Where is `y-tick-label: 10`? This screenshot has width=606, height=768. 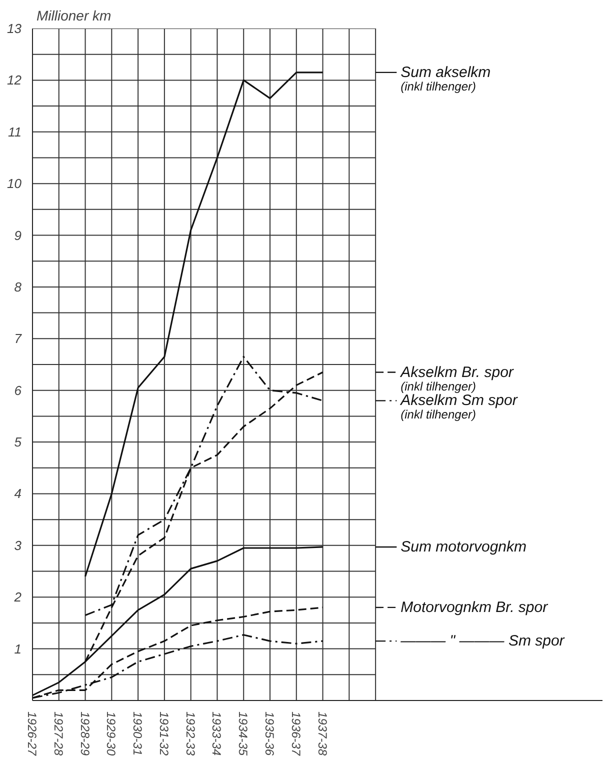 y-tick-label: 10 is located at coordinates (14, 184).